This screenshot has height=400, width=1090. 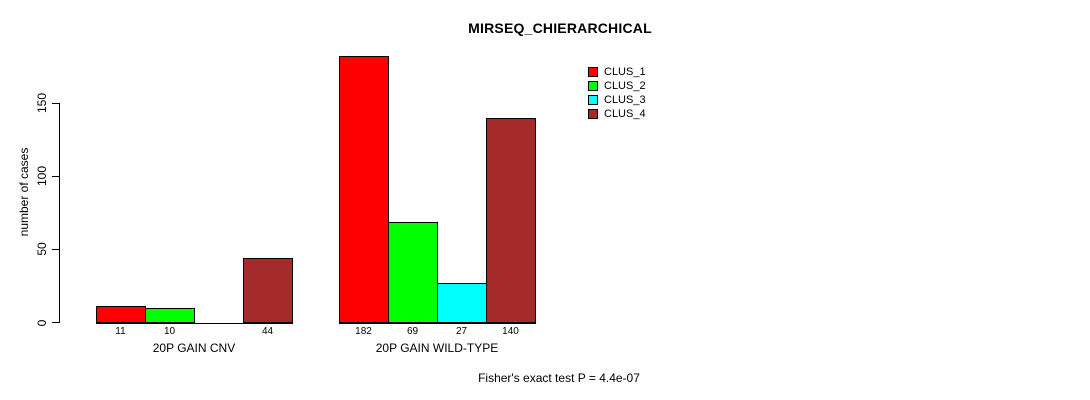 I want to click on legend-item: CLUS_1, so click(x=617, y=72).